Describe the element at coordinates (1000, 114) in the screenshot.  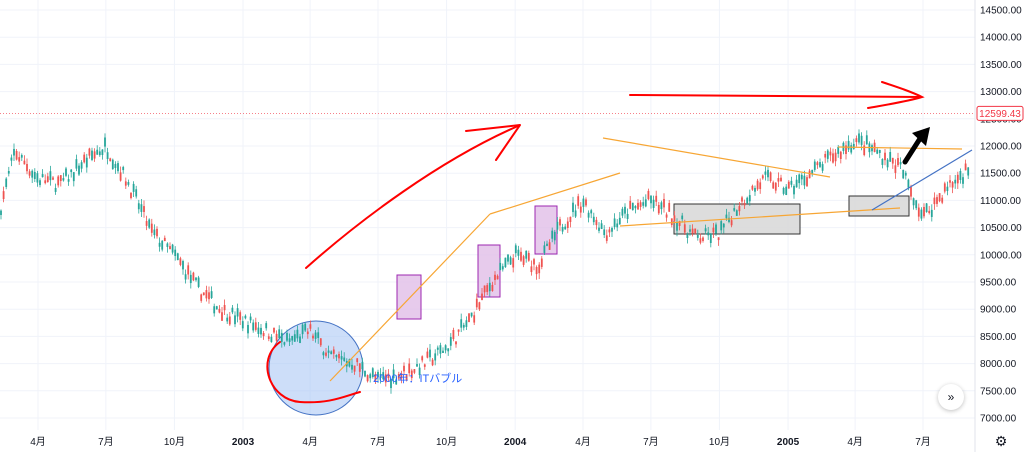
I see `last-price-label: 12599.43` at that location.